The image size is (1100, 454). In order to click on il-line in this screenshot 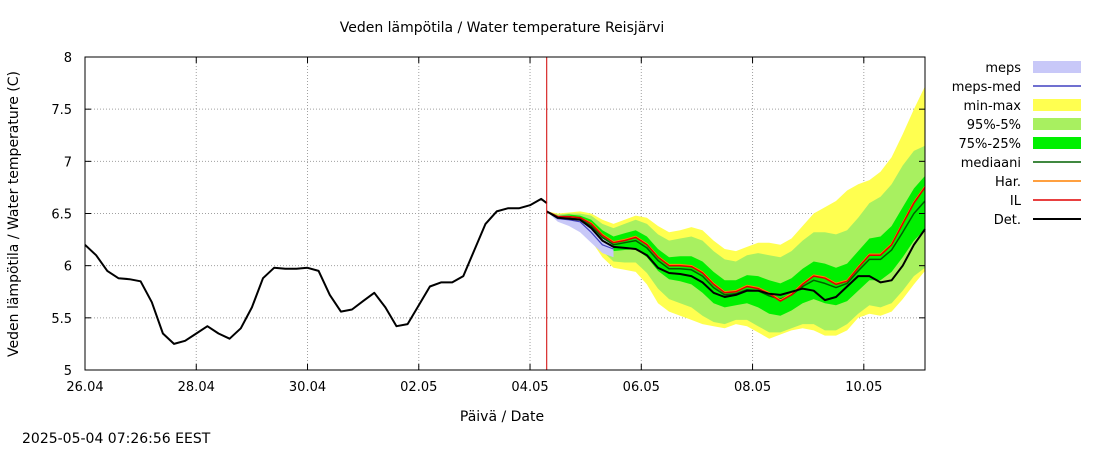, I will do `click(736, 244)`.